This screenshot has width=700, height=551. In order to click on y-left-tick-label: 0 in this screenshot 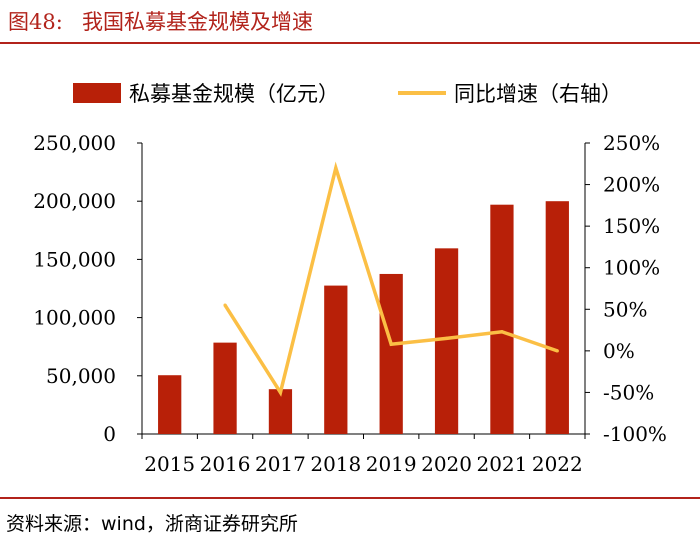, I will do `click(109, 434)`.